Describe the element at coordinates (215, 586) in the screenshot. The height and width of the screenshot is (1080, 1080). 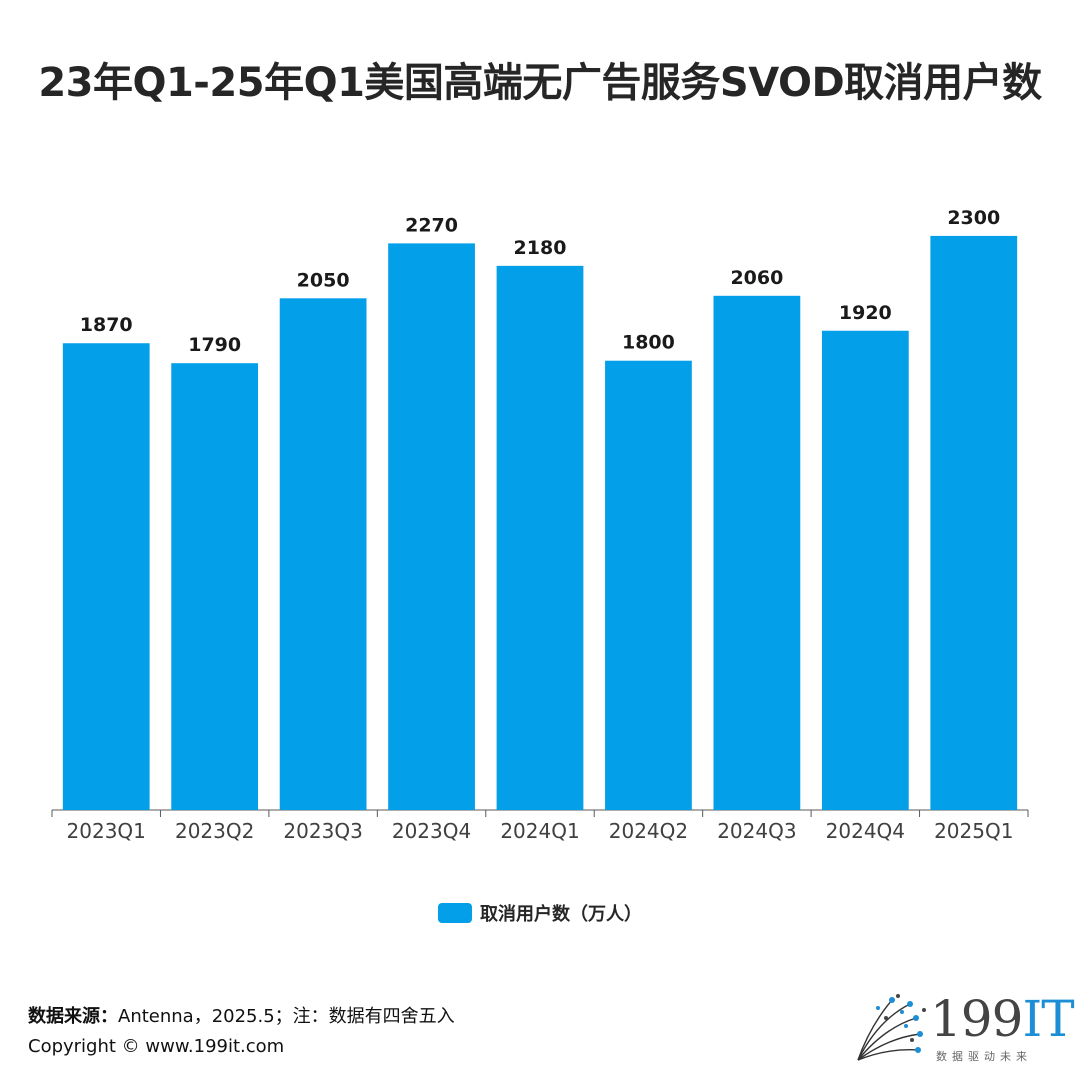
I see `bar-2023Q2` at that location.